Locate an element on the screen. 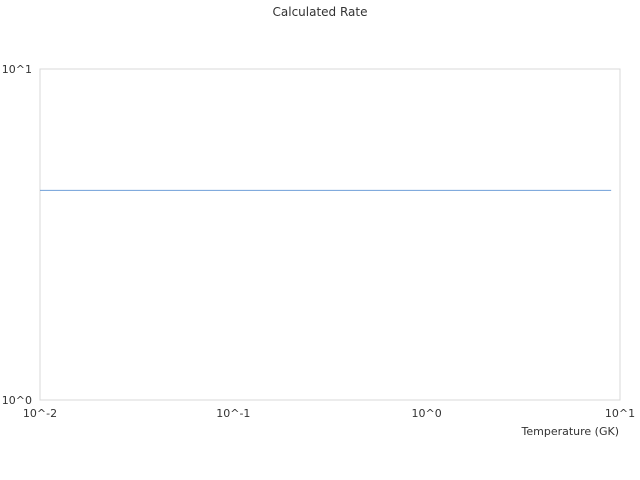 The image size is (640, 480). x-tick-label: 10^0 is located at coordinates (427, 413).